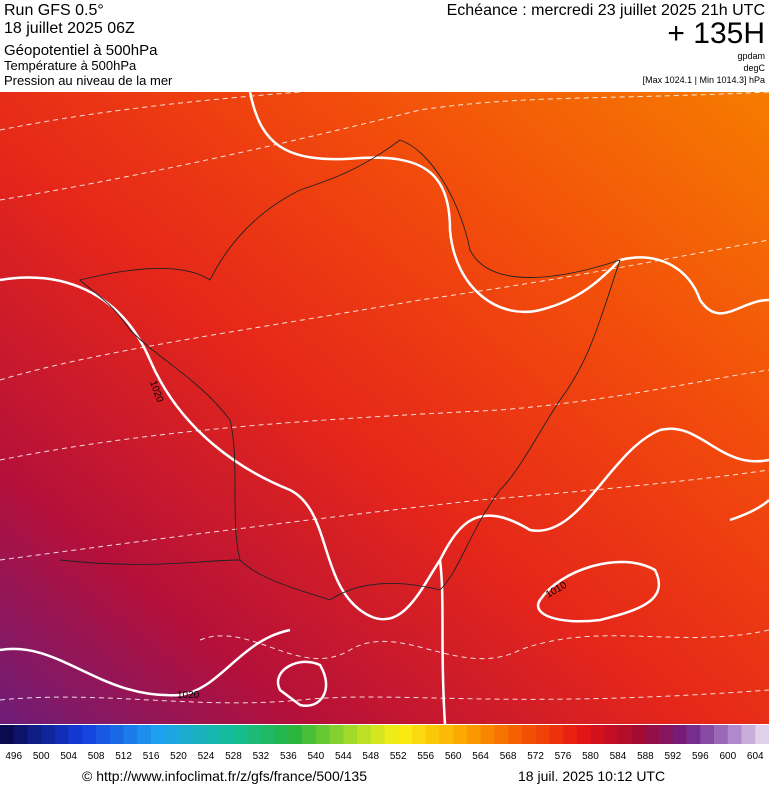 This screenshot has width=769, height=786. What do you see at coordinates (96, 756) in the screenshot?
I see `legend-label: 508` at bounding box center [96, 756].